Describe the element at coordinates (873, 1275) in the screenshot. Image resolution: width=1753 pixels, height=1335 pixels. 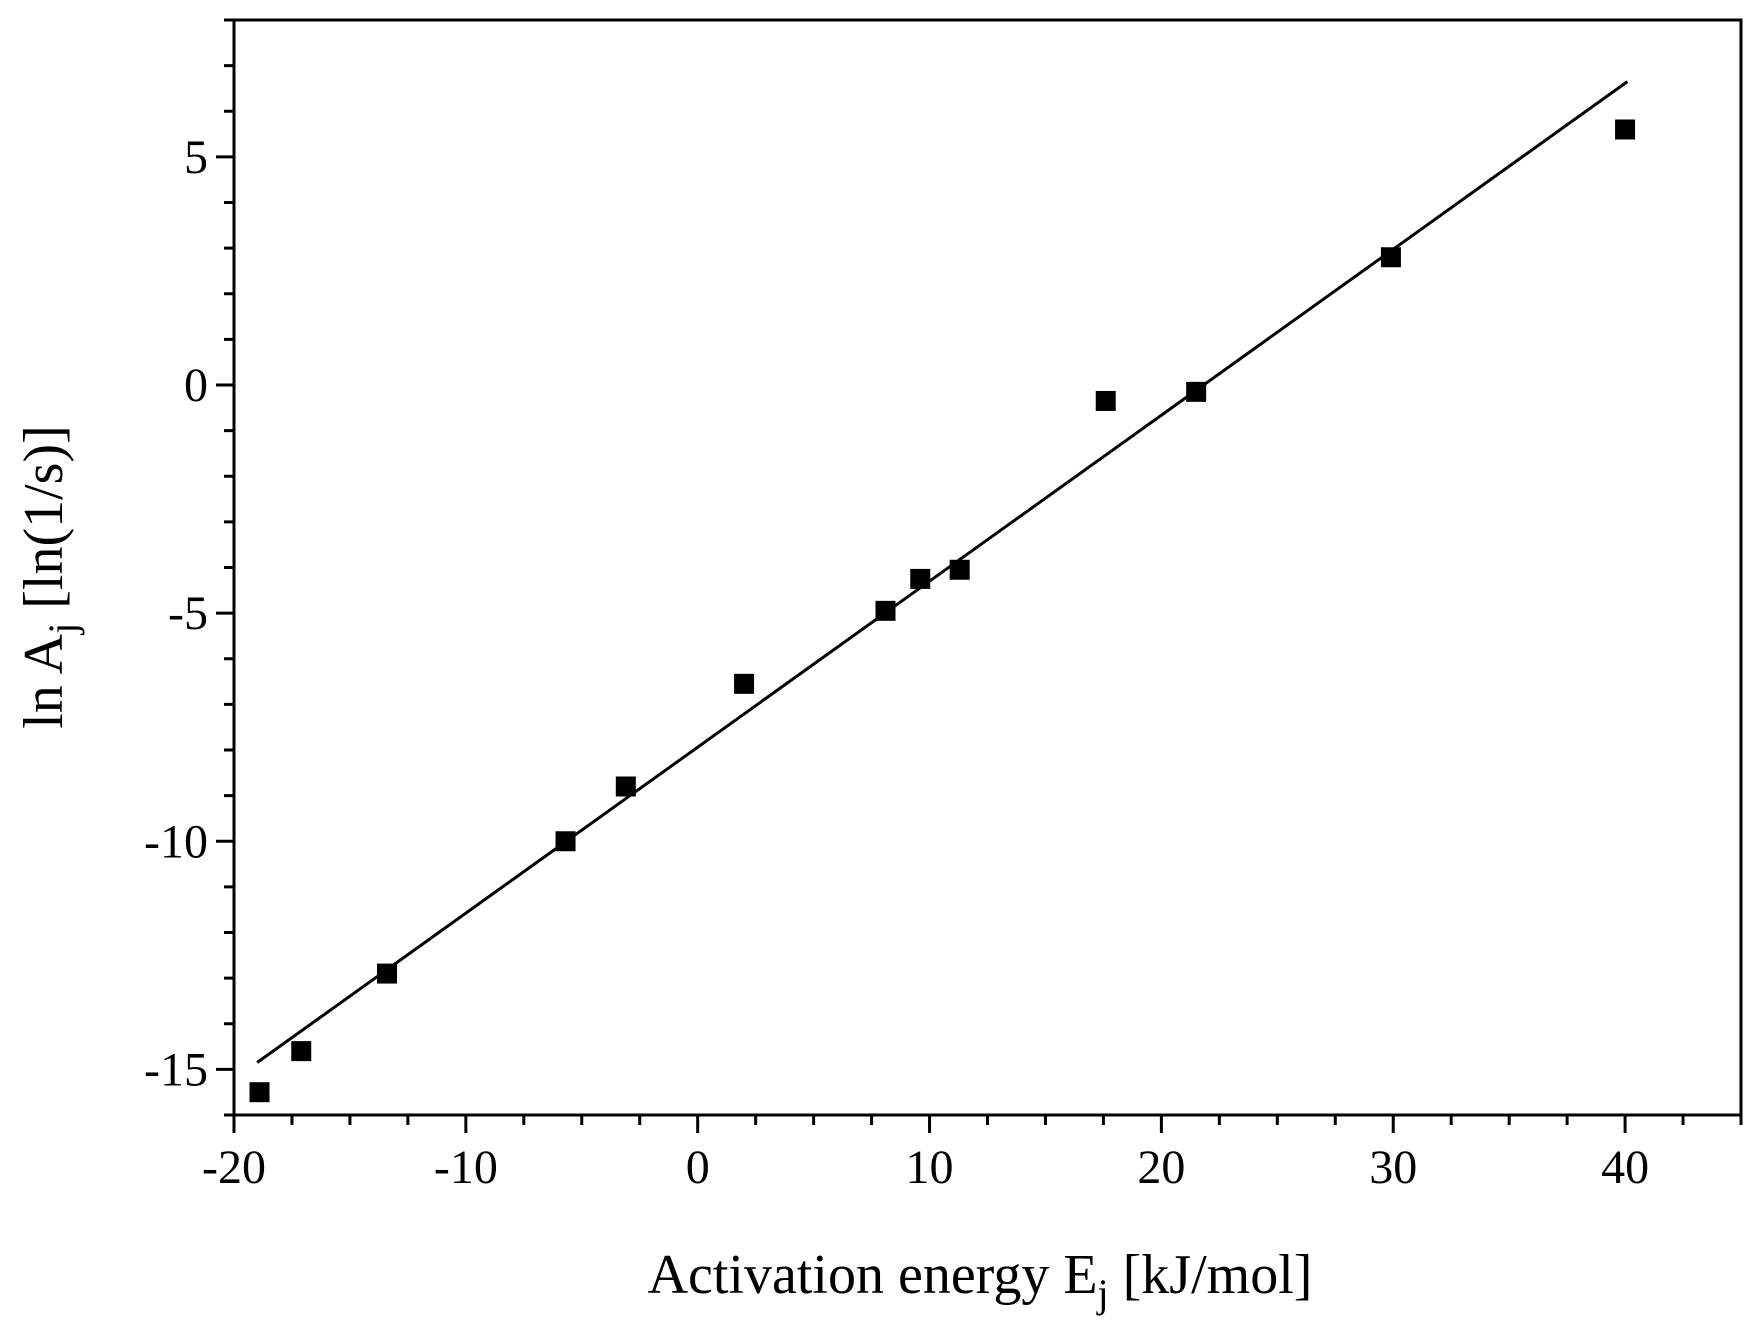
I see `x-axis-title-main: Activation energy E` at that location.